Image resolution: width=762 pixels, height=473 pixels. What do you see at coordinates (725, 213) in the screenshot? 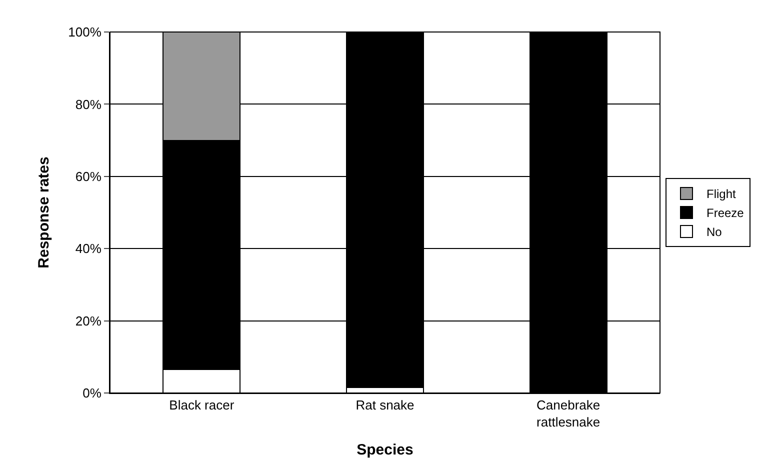
I see `legend-label: Freeze` at bounding box center [725, 213].